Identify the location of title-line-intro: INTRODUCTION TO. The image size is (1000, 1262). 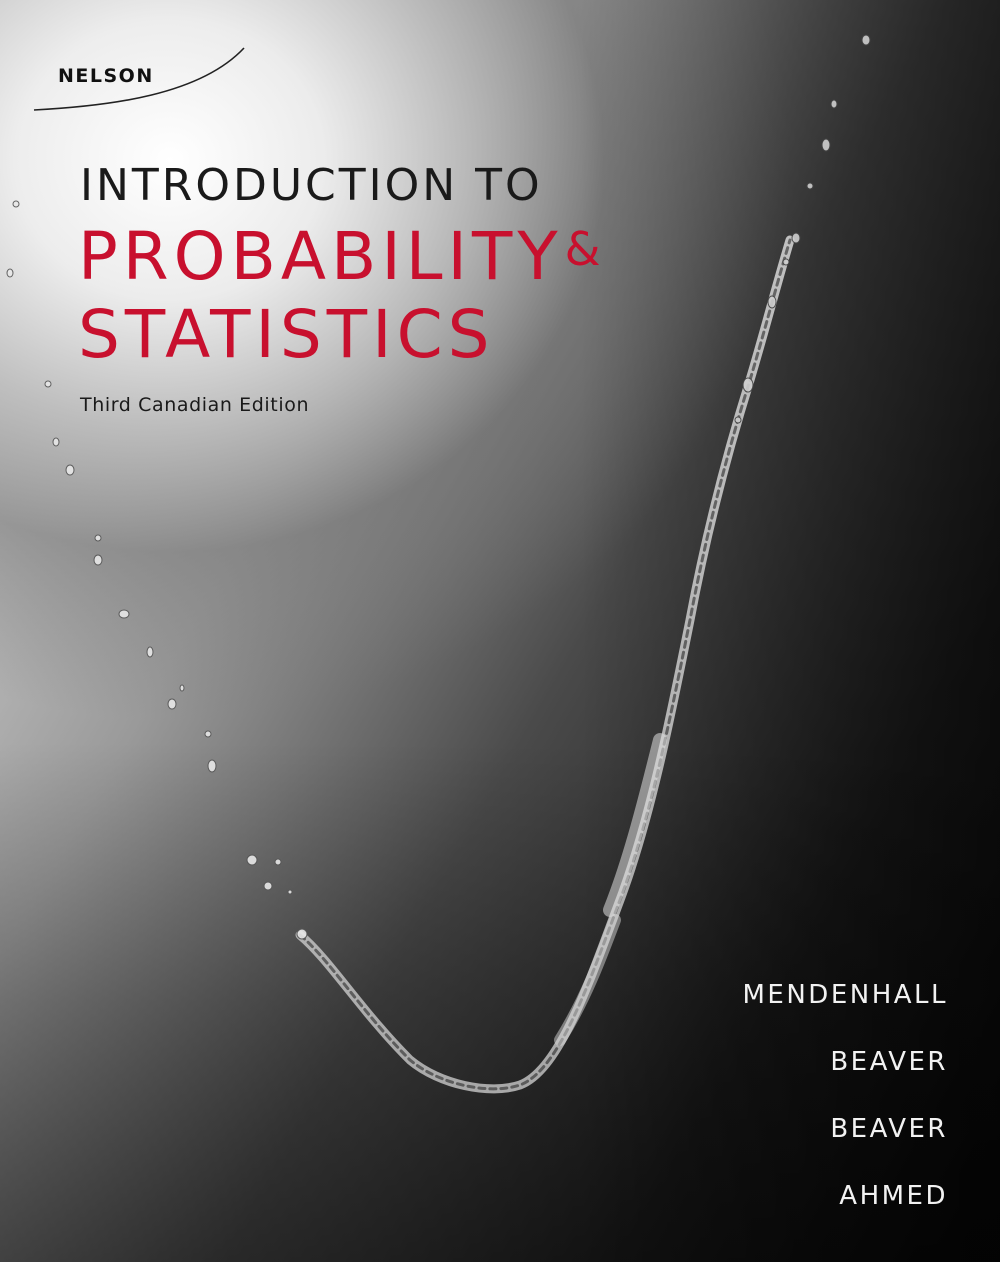
(311, 185).